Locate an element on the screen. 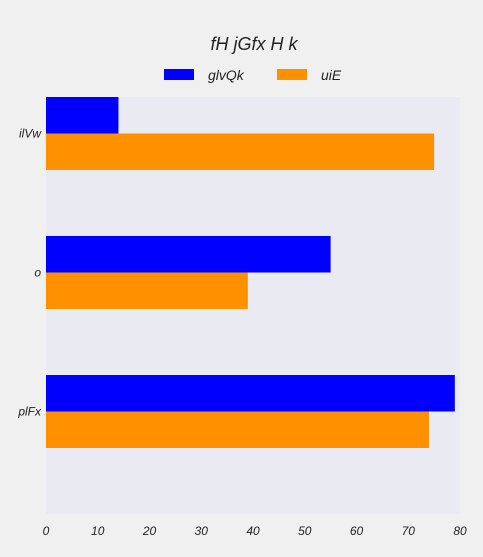 This screenshot has width=483, height=557. x-tick-label: 30 is located at coordinates (202, 531).